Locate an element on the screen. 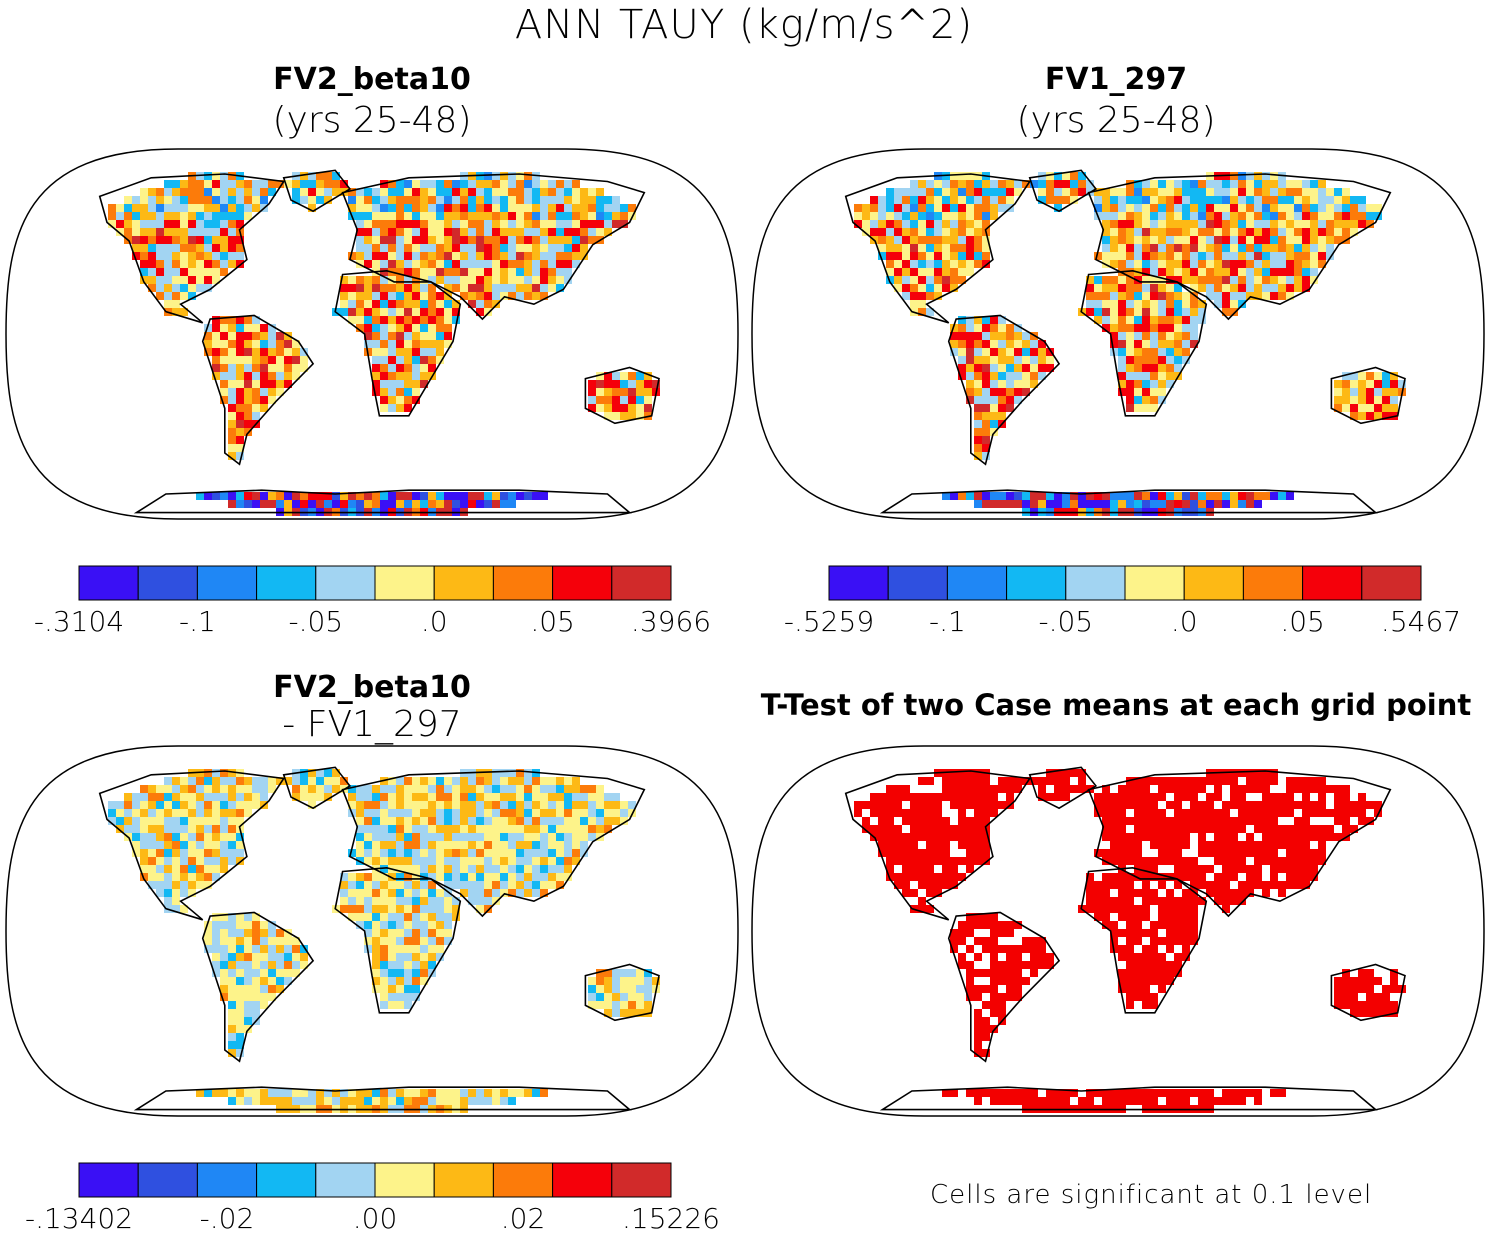 Image resolution: width=1488 pixels, height=1236 pixels. colorbar-labels: -.3104 -.1 -.05 .0 .05 .3966 is located at coordinates (372, 622).